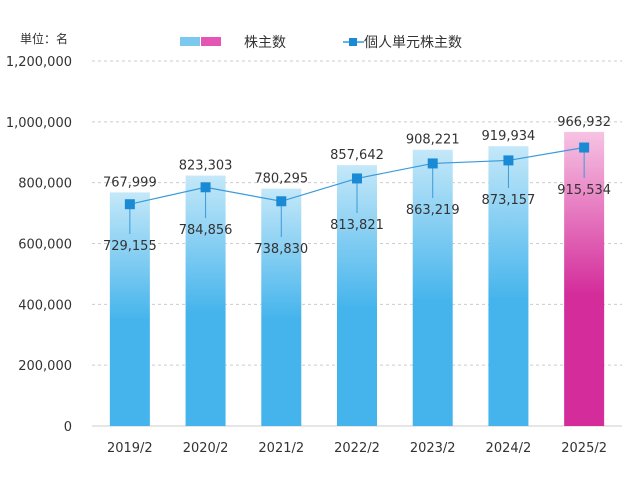 Image resolution: width=640 pixels, height=480 pixels. I want to click on line-series, so click(357, 189).